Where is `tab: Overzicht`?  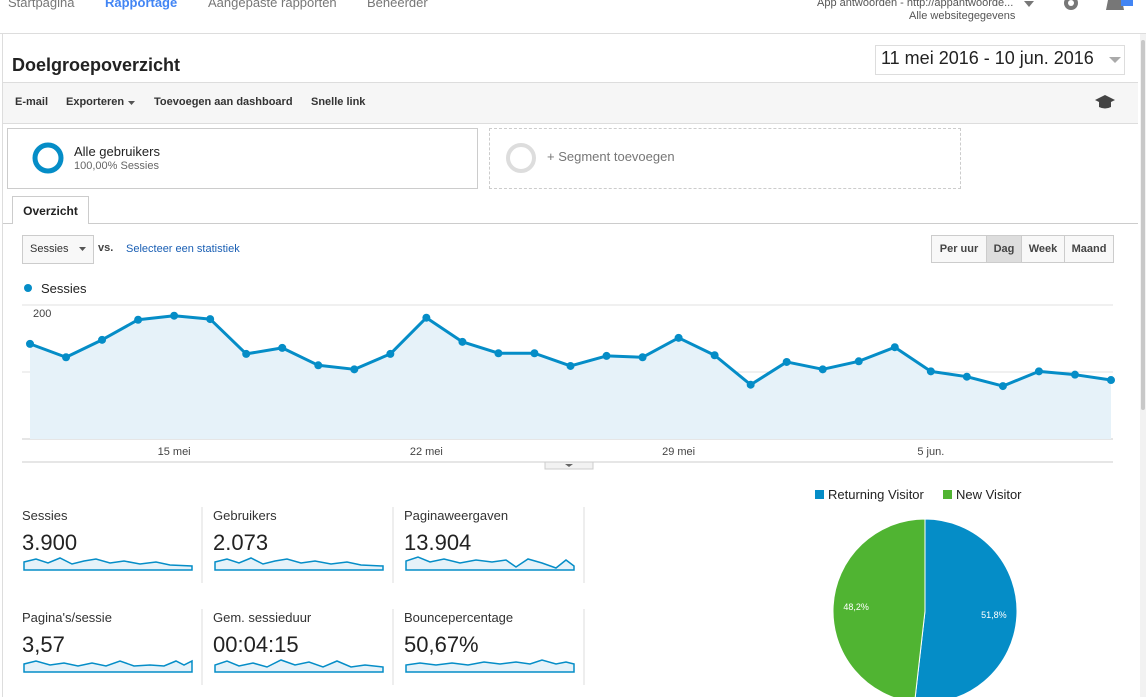
tab: Overzicht is located at coordinates (50, 210).